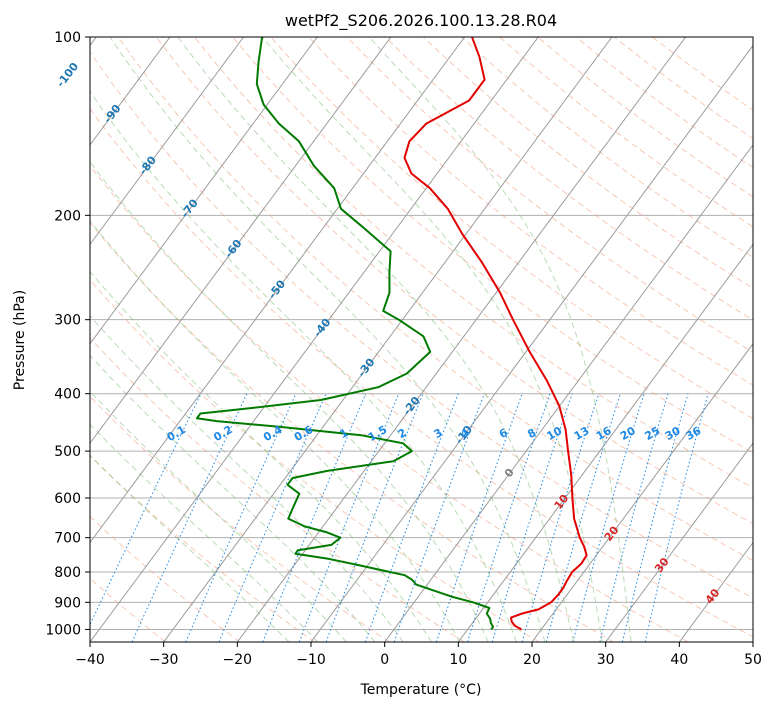 This screenshot has width=775, height=708. I want to click on y-tick-label: 1000, so click(63, 630).